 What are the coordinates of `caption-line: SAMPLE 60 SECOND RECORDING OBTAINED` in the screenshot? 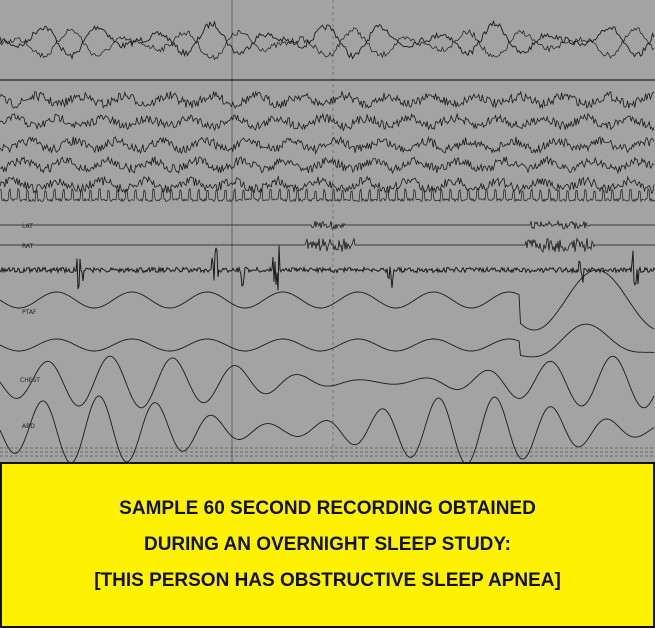 It's located at (327, 508).